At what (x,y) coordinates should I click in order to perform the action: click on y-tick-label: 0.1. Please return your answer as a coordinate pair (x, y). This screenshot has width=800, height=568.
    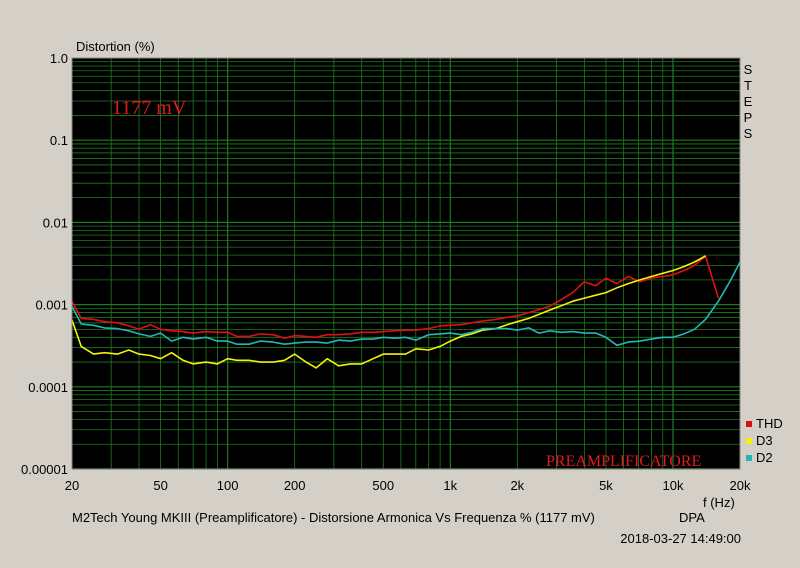
    Looking at the image, I should click on (59, 140).